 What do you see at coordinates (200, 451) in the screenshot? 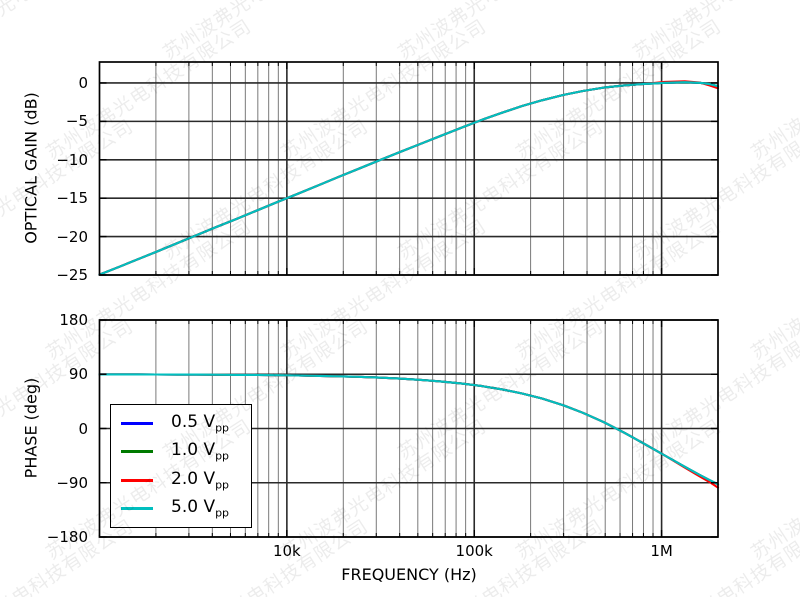
I see `legend-item-label: 1.0 Vpp` at bounding box center [200, 451].